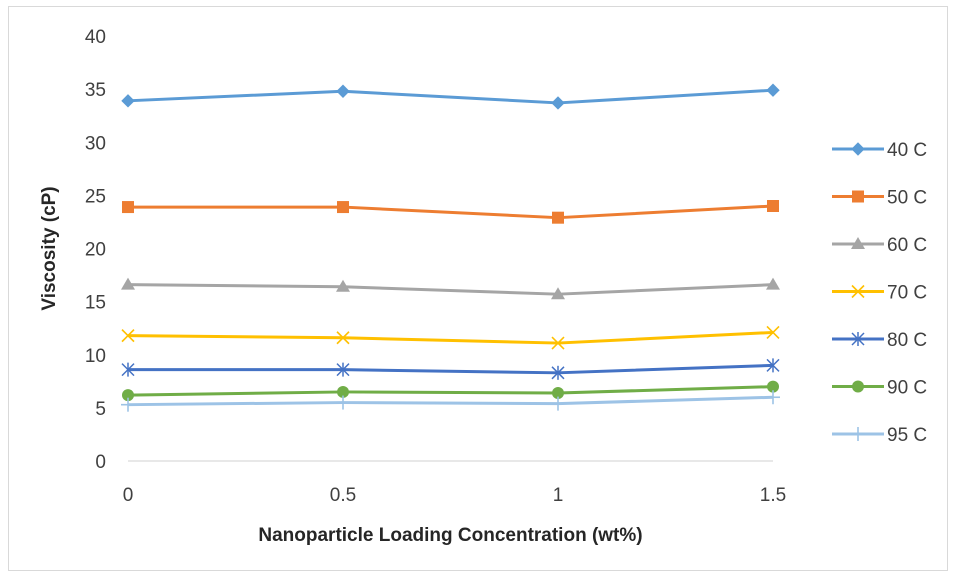 The height and width of the screenshot is (577, 956). Describe the element at coordinates (879, 435) in the screenshot. I see `legend-item: 95 C` at that location.